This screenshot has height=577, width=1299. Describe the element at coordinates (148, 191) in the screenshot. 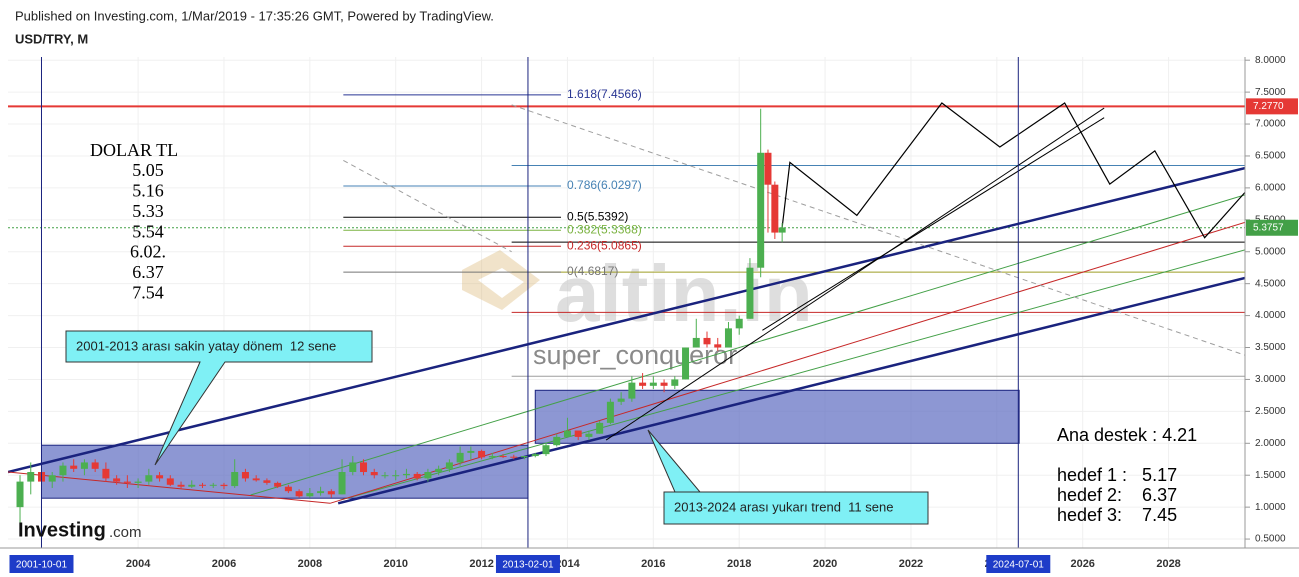

I see `note-item: 5.16` at that location.